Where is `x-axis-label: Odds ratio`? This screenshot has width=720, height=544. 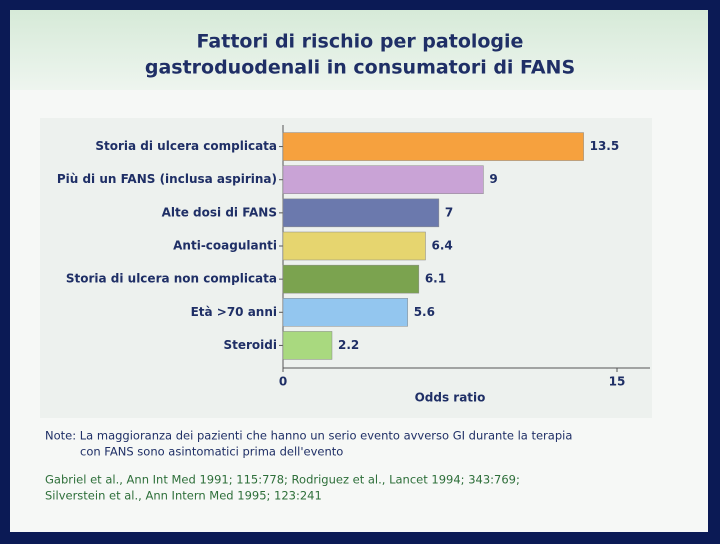
x-axis-label: Odds ratio is located at coordinates (450, 398).